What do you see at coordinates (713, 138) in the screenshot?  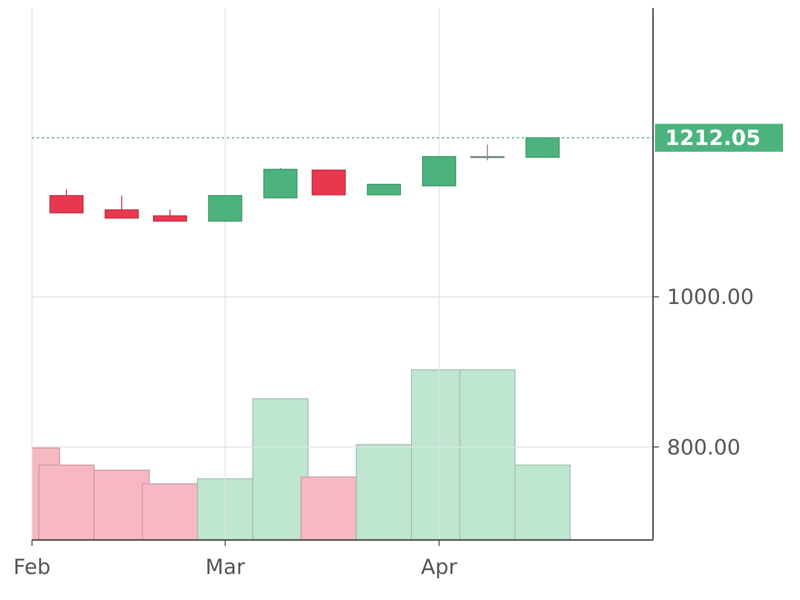 I see `ref-line-label: 1212.05` at bounding box center [713, 138].